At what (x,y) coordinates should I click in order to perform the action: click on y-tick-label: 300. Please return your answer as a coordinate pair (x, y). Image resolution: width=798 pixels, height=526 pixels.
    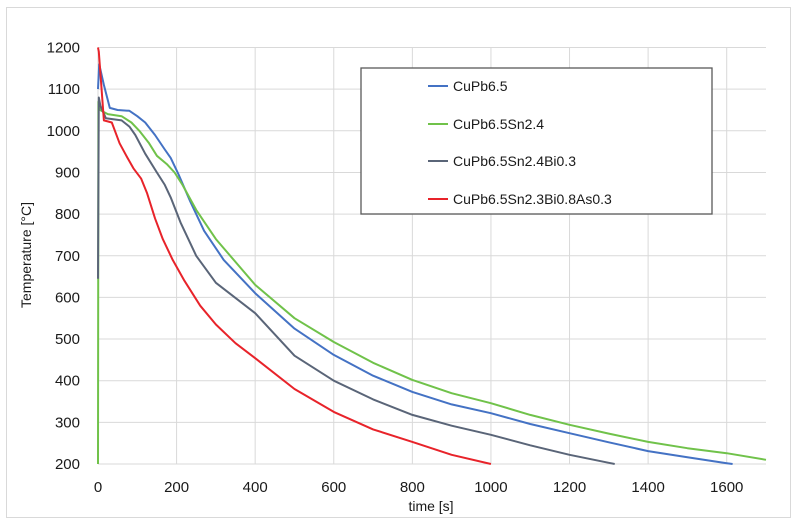
    Looking at the image, I should click on (67, 422).